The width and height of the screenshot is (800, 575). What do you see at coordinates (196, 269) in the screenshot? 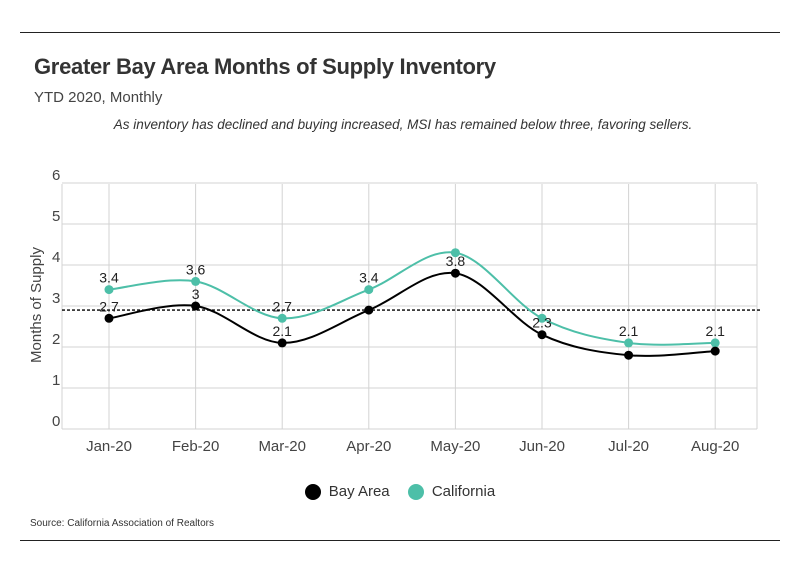
I see `data-label-california-1: 3.6` at bounding box center [196, 269].